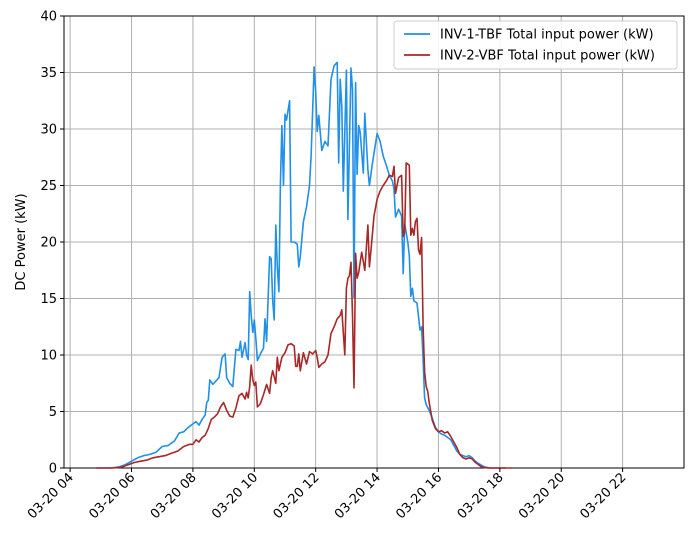  I want to click on x-tick-label: 03-20 08, so click(174, 496).